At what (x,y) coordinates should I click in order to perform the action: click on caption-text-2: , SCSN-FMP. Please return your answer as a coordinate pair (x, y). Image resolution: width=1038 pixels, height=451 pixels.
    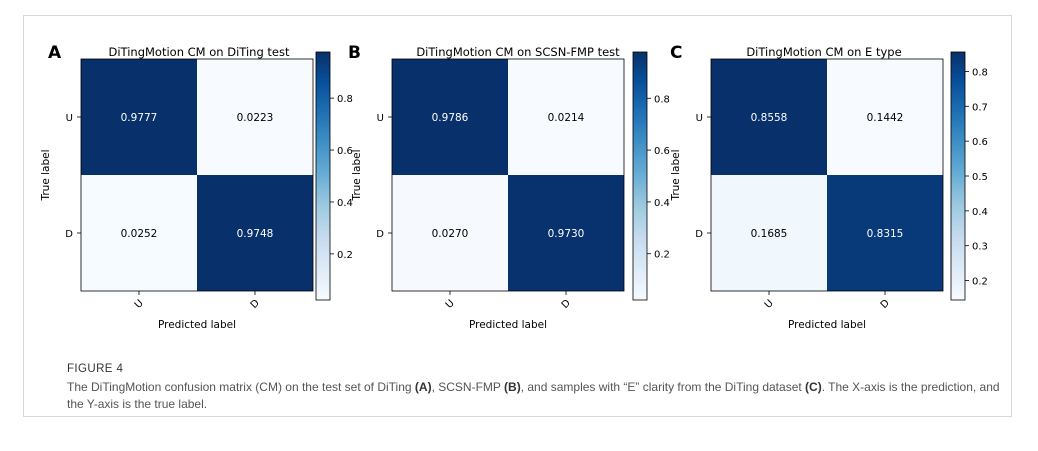
    Looking at the image, I should click on (468, 387).